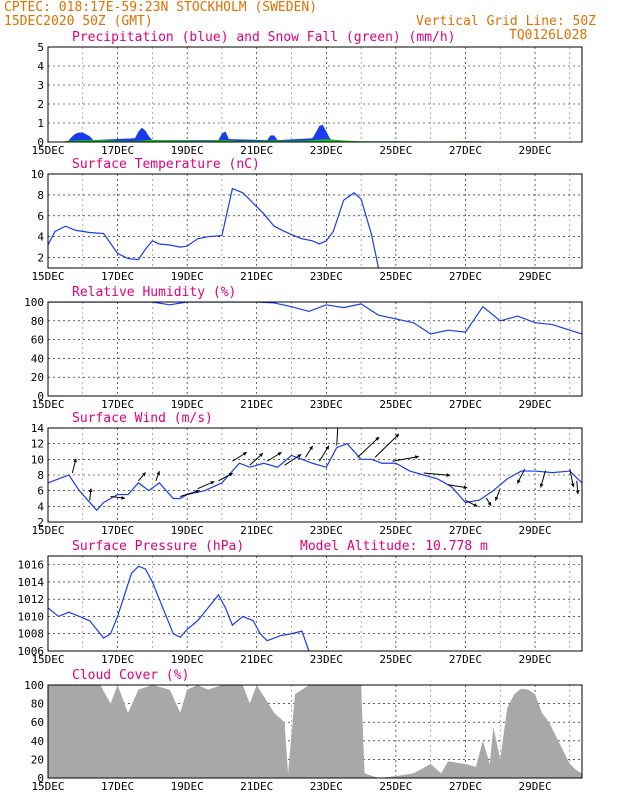 This screenshot has width=618, height=800. What do you see at coordinates (31, 616) in the screenshot?
I see `y-tick-label: 1010` at bounding box center [31, 616].